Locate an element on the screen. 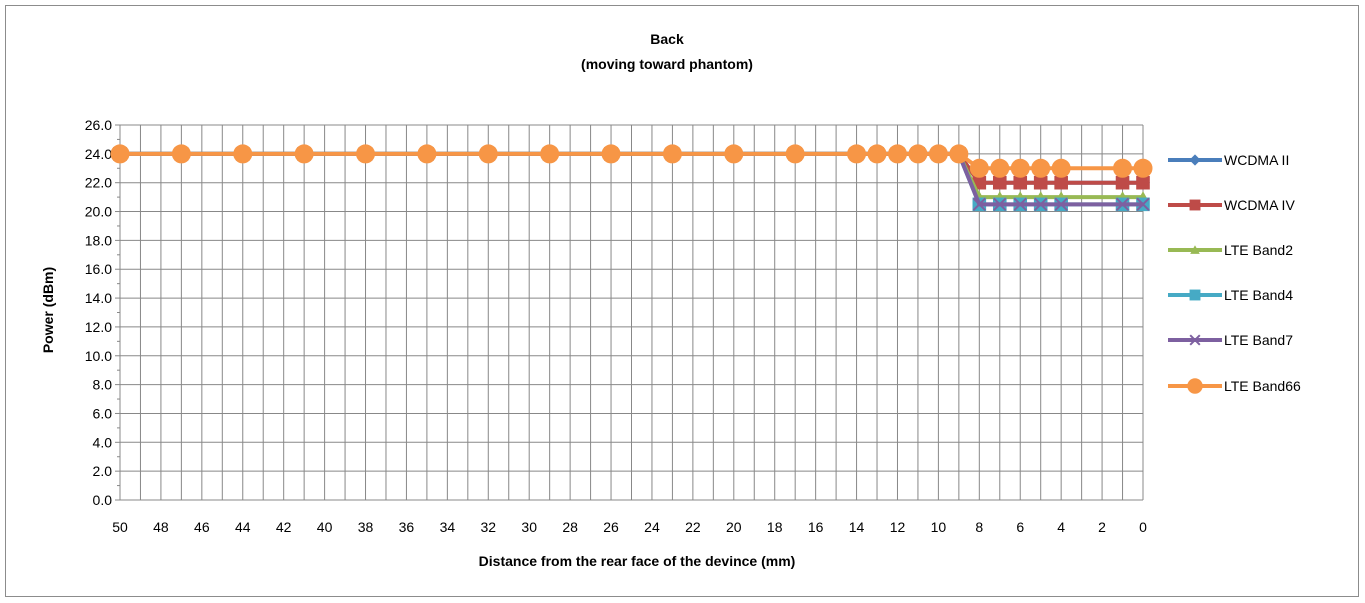 This screenshot has width=1365, height=603. y-tick-label: 18.0 is located at coordinates (98, 240).